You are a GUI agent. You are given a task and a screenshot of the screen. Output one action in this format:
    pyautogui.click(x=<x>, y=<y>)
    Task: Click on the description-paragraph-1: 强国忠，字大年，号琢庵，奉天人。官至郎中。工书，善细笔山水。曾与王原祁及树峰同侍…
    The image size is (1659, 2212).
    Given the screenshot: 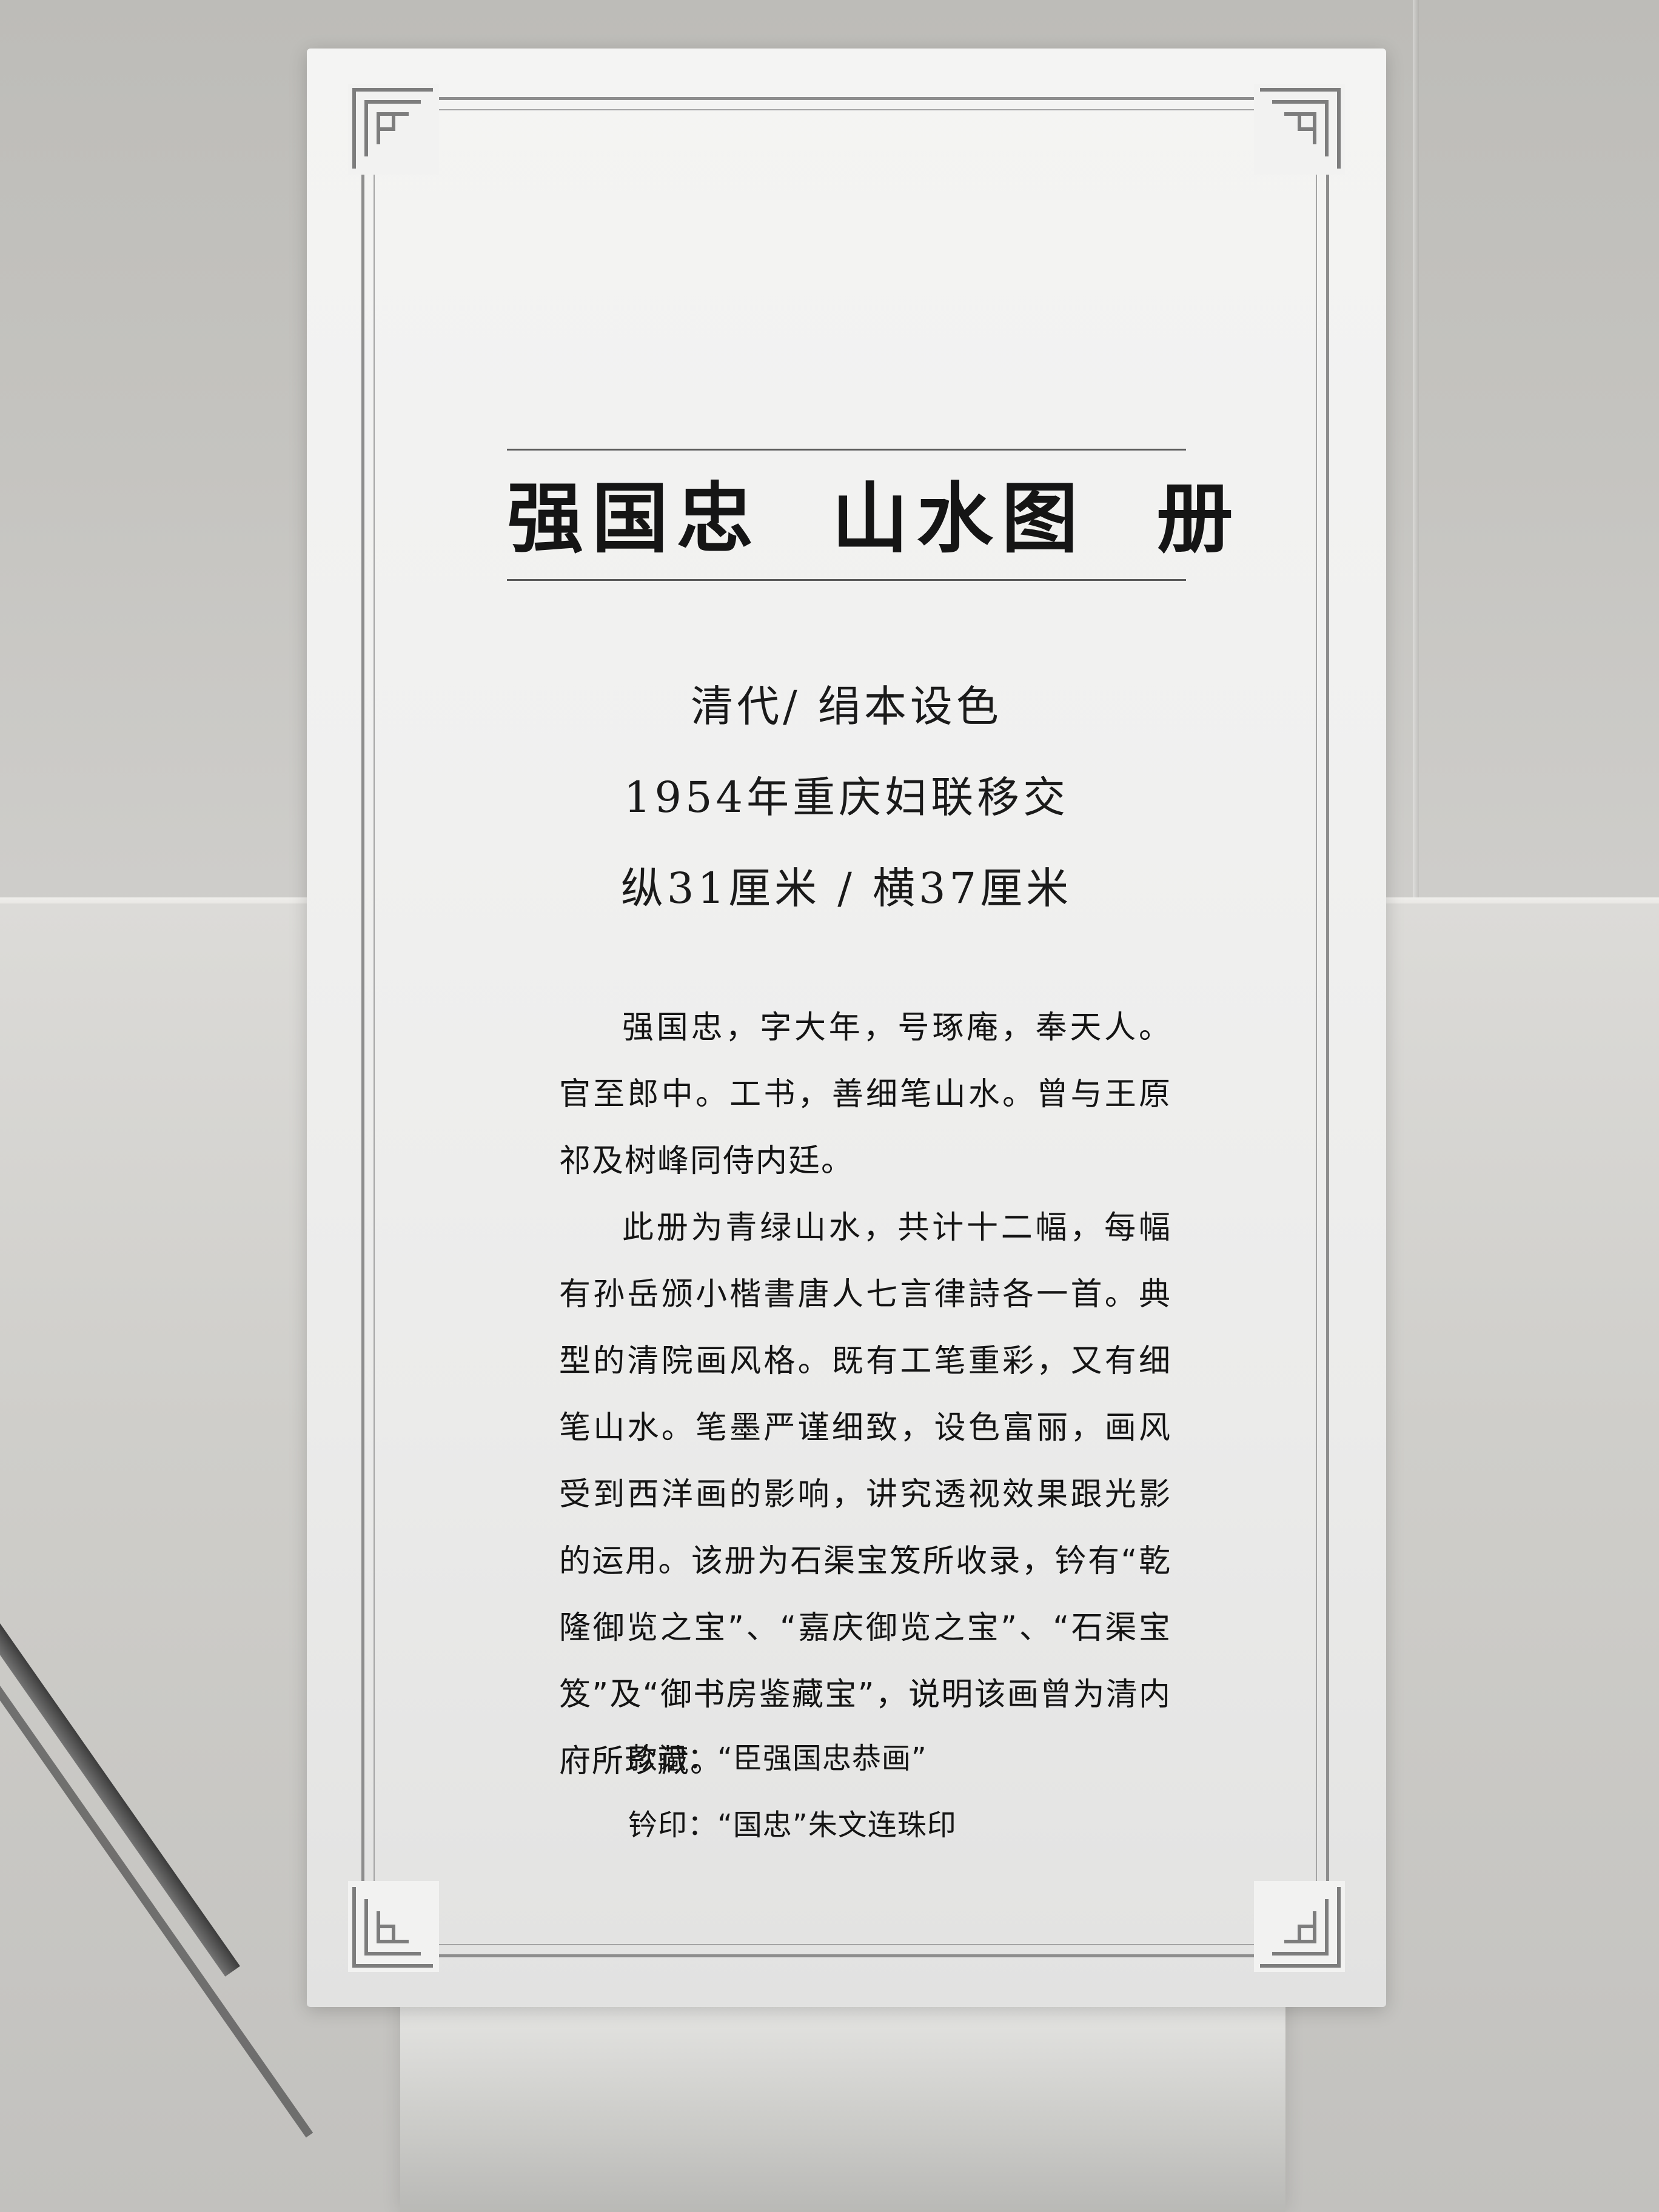 What is the action you would take?
    pyautogui.click(x=865, y=1094)
    